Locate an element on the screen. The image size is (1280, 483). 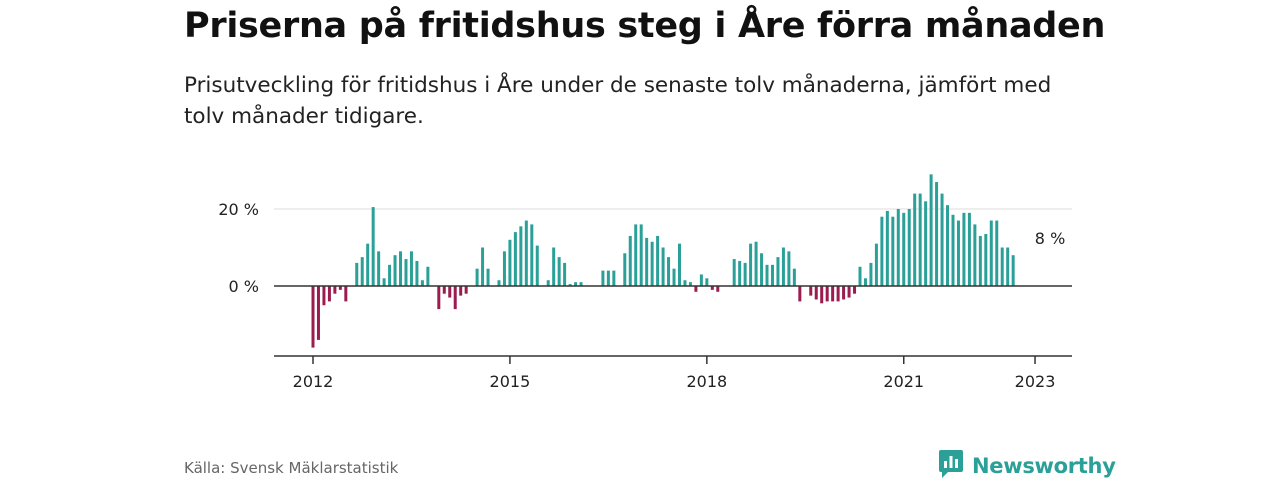
x-tick-label: 2023 is located at coordinates (1035, 381).